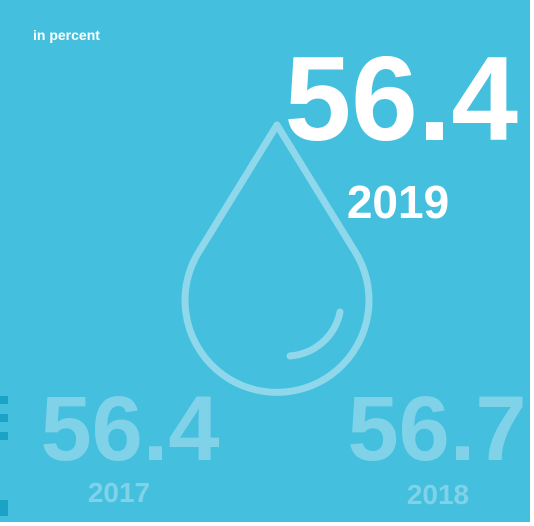  What do you see at coordinates (436, 429) in the screenshot?
I see `previous-value: 56.7` at bounding box center [436, 429].